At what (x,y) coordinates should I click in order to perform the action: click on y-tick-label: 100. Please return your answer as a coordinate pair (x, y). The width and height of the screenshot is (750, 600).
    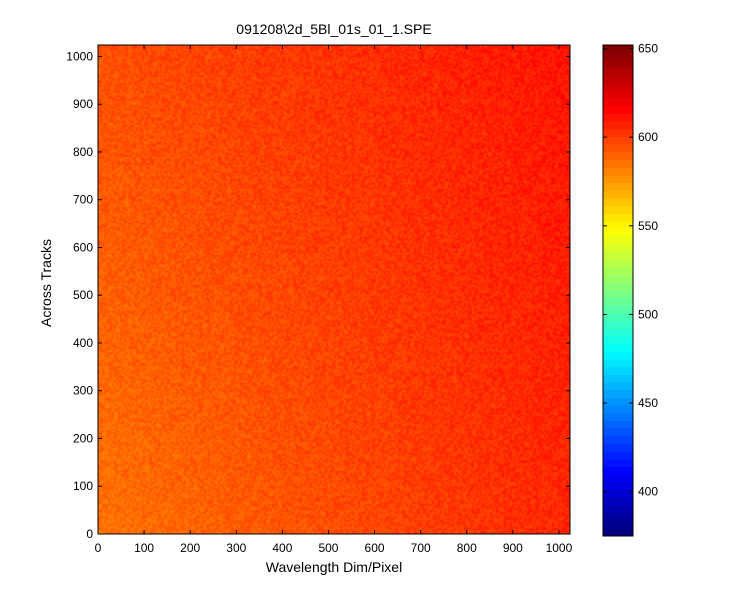
    Looking at the image, I should click on (83, 486).